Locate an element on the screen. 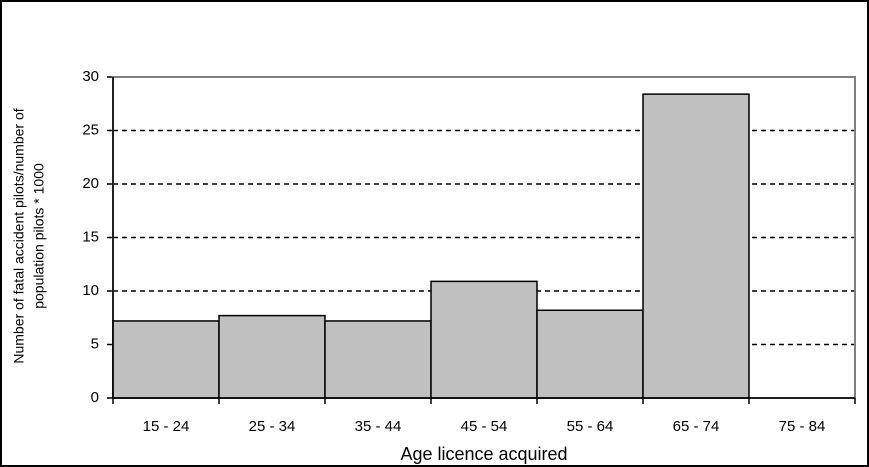 This screenshot has height=467, width=869. x-tick-label: 55 - 64 is located at coordinates (590, 426).